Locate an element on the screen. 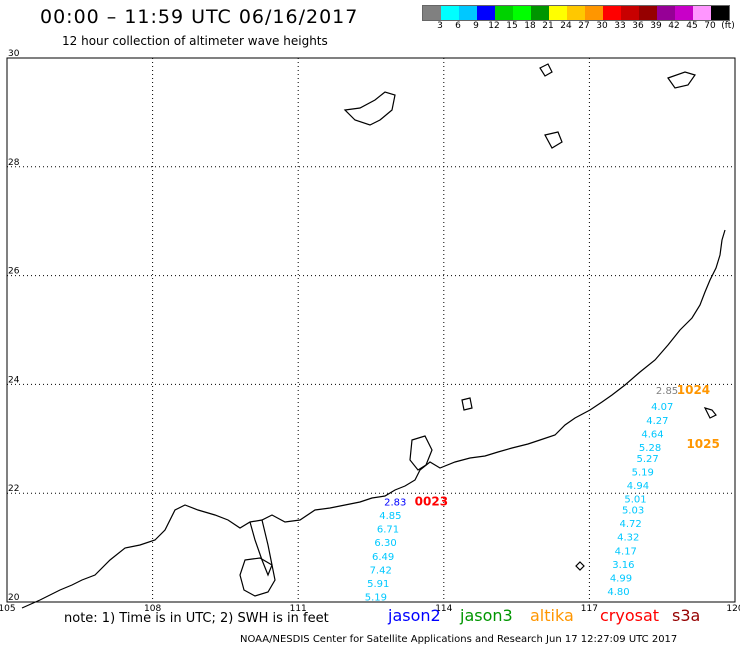  lat-tick-label: 28 is located at coordinates (14, 163).